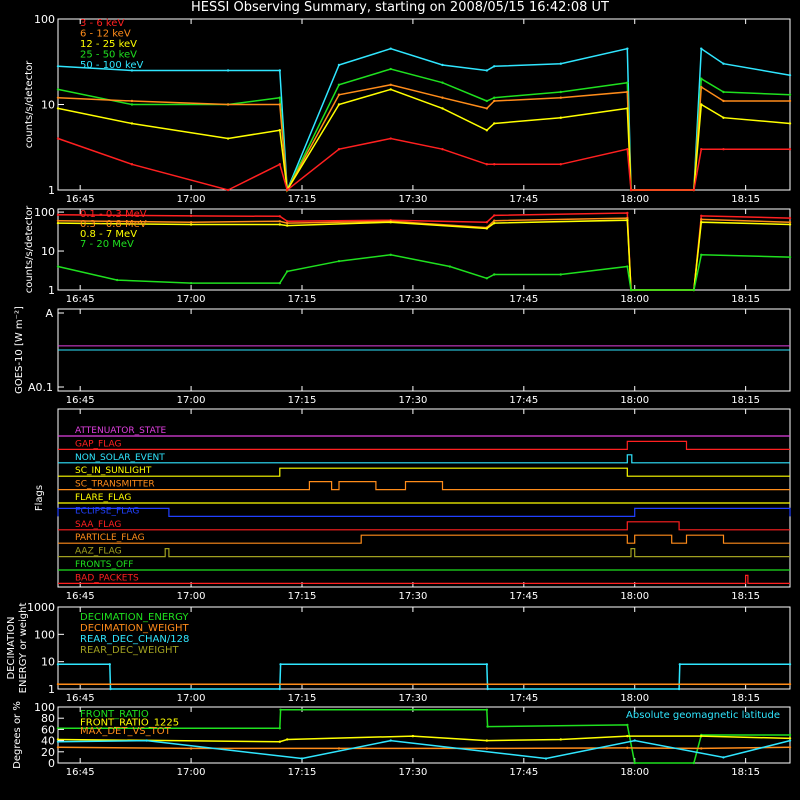  Describe the element at coordinates (51, 190) in the screenshot. I see `y-tick-label: 1` at that location.